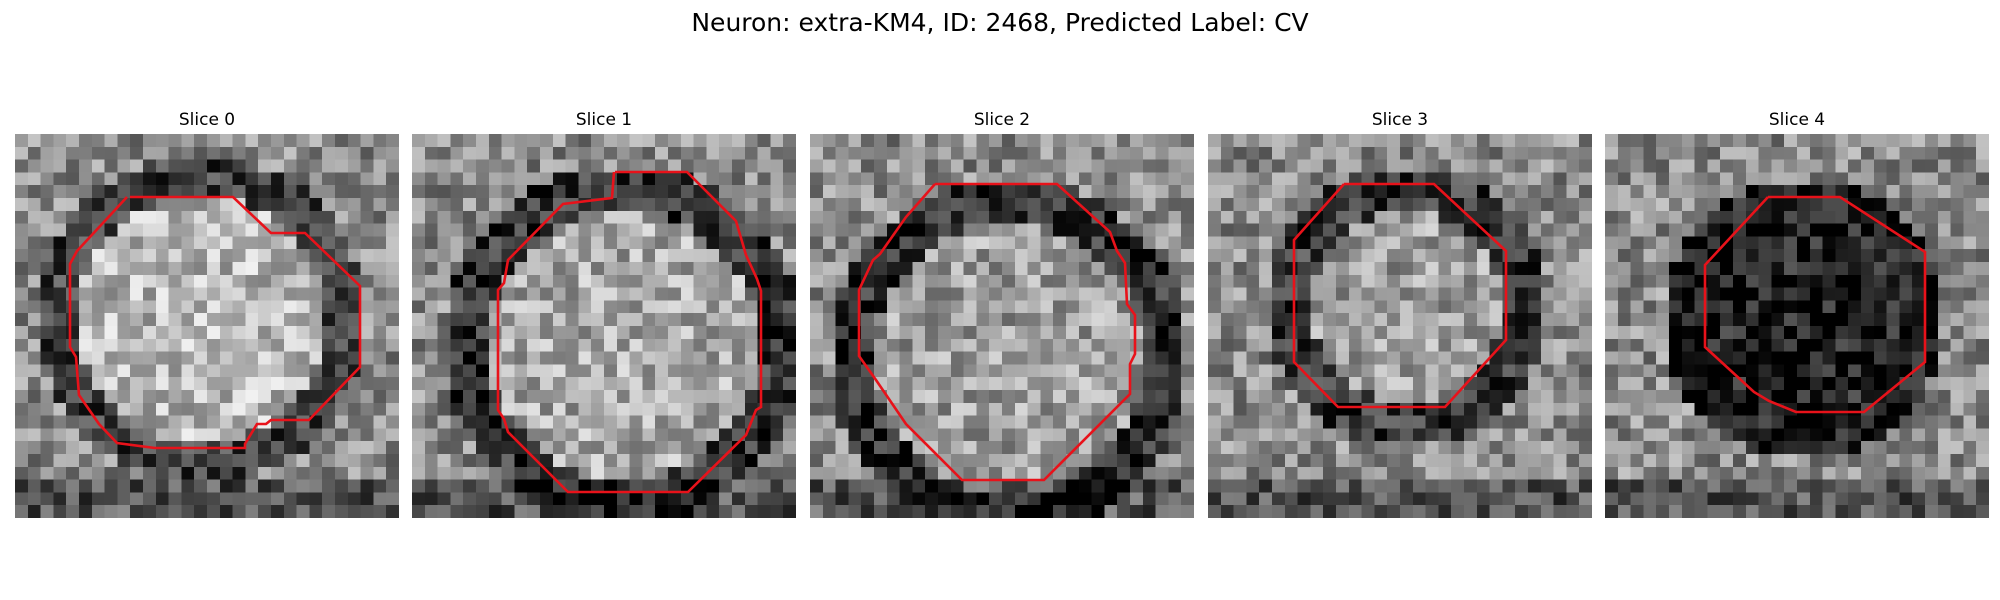 This screenshot has height=600, width=2000. Describe the element at coordinates (1400, 120) in the screenshot. I see `slice-title: Slice 3` at that location.